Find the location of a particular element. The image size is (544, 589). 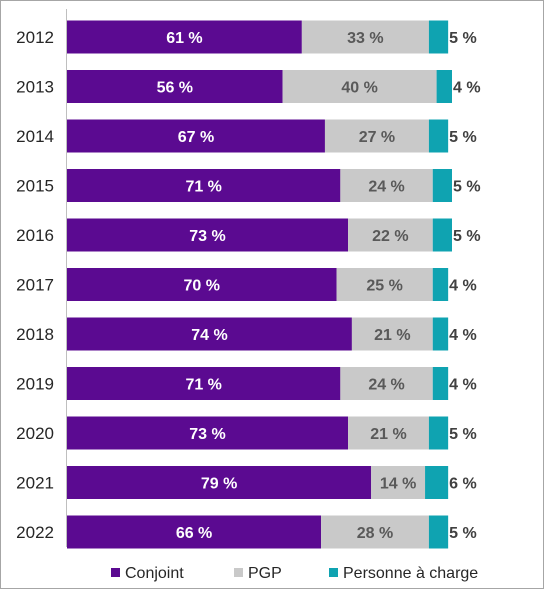

legend-label: PGP is located at coordinates (265, 573).